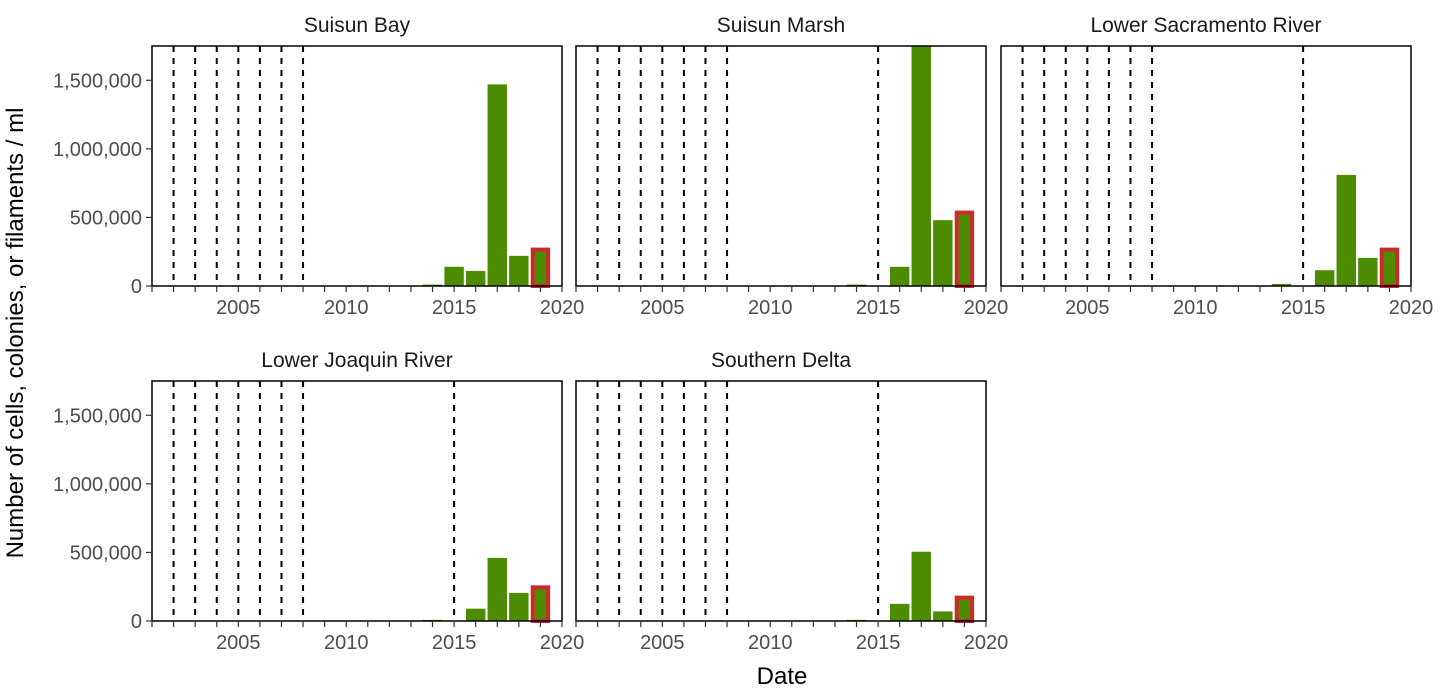 Image resolution: width=1440 pixels, height=696 pixels. What do you see at coordinates (782, 676) in the screenshot?
I see `x-axis-title: Date` at bounding box center [782, 676].